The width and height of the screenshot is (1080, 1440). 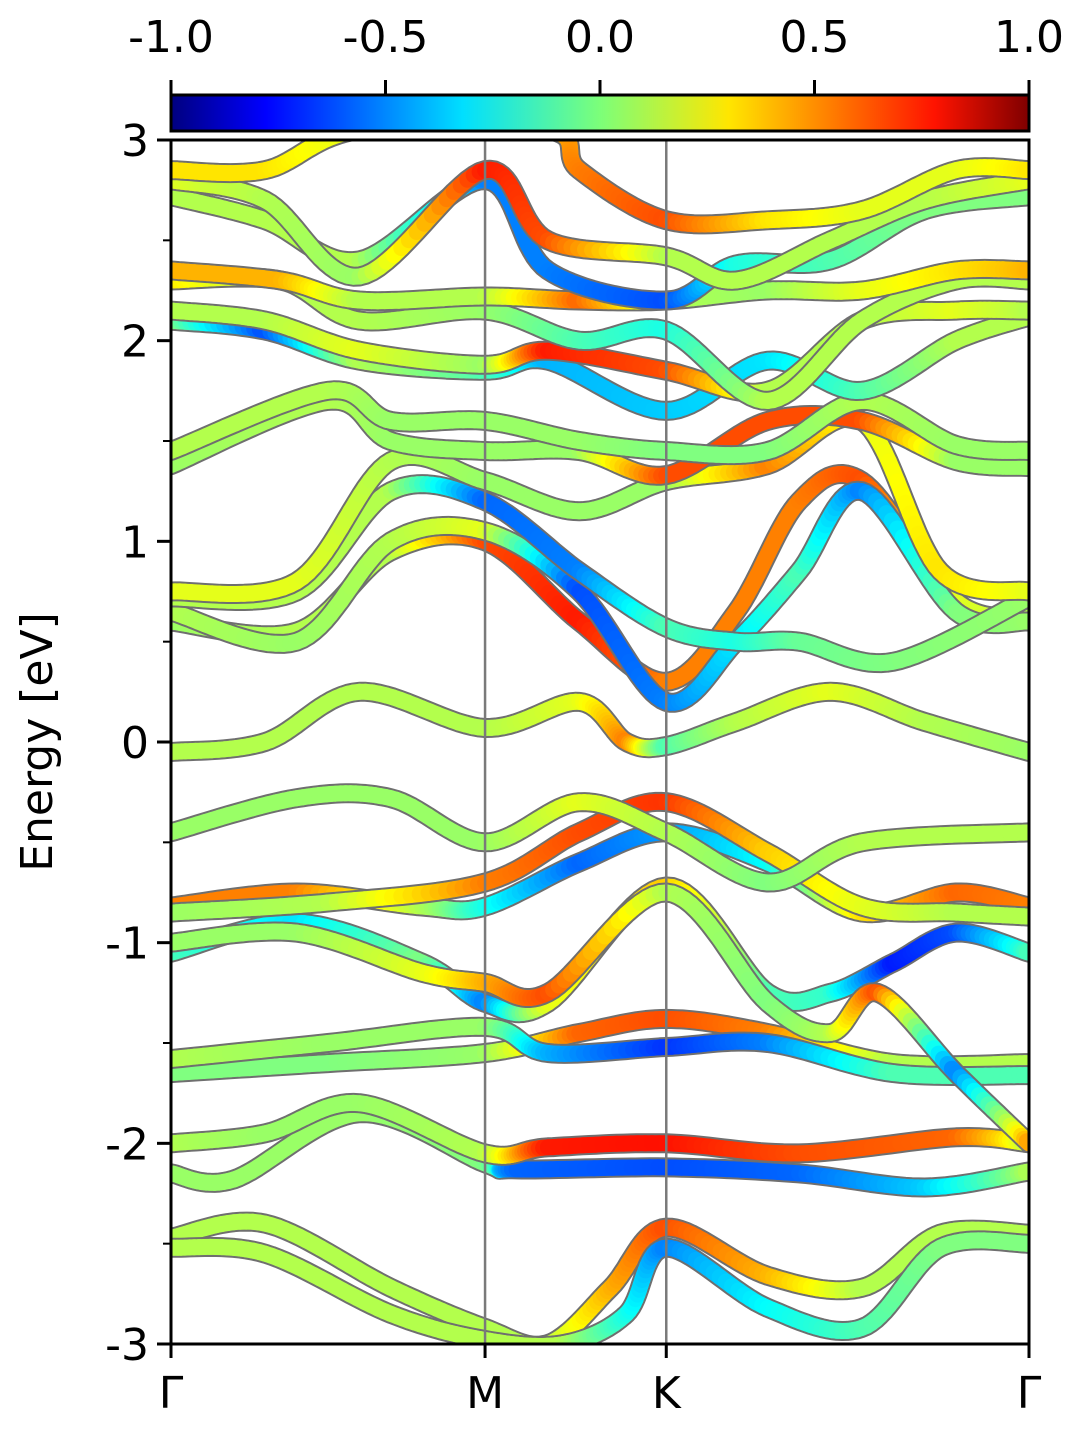 What do you see at coordinates (135, 342) in the screenshot?
I see `y-tick-label: 2` at bounding box center [135, 342].